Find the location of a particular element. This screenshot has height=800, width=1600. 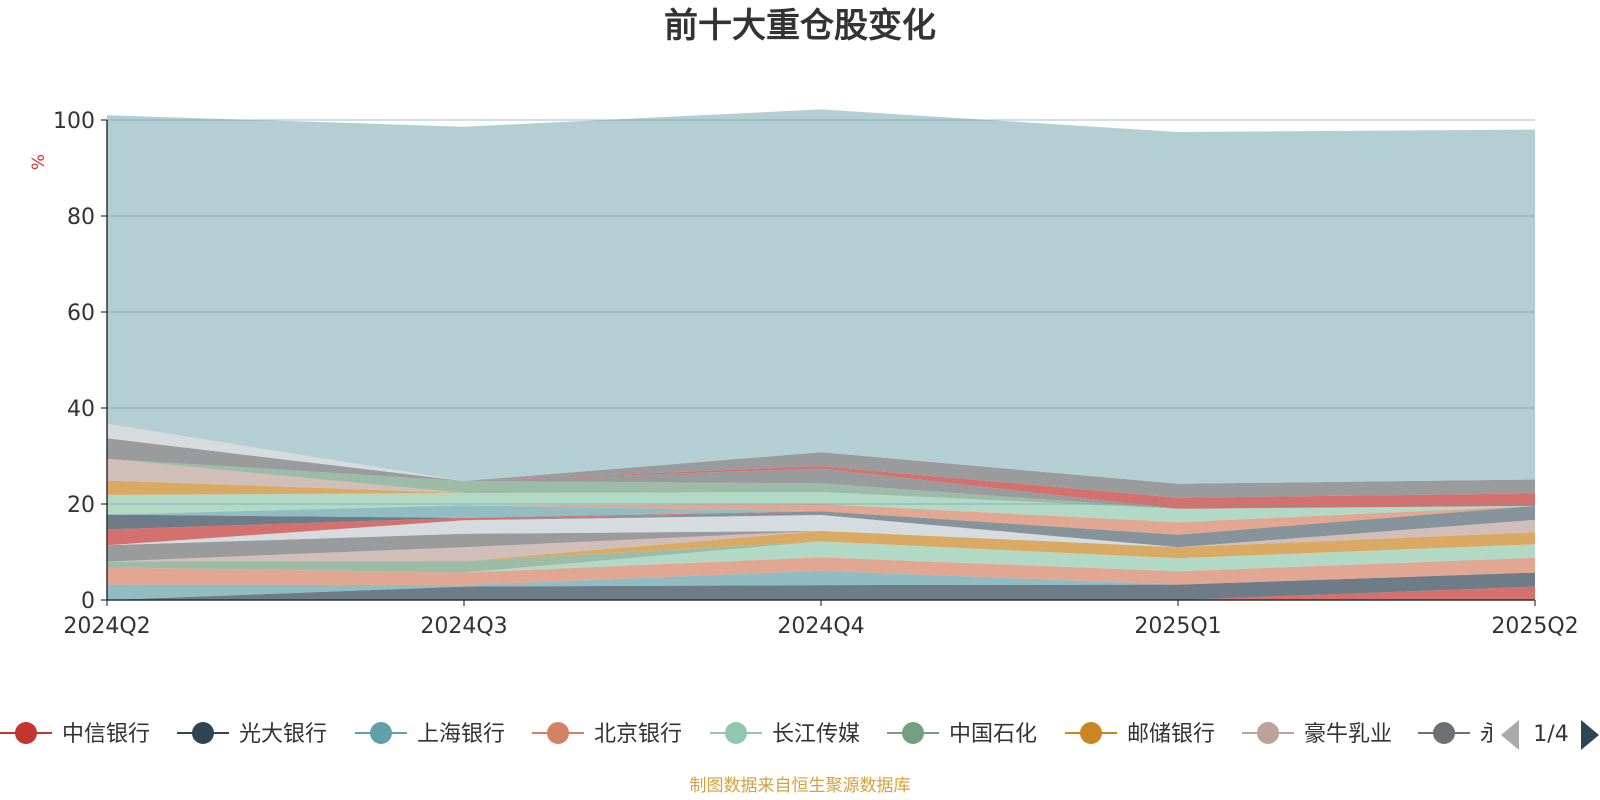

legend-page-indicator: 1/4 is located at coordinates (1550, 734).